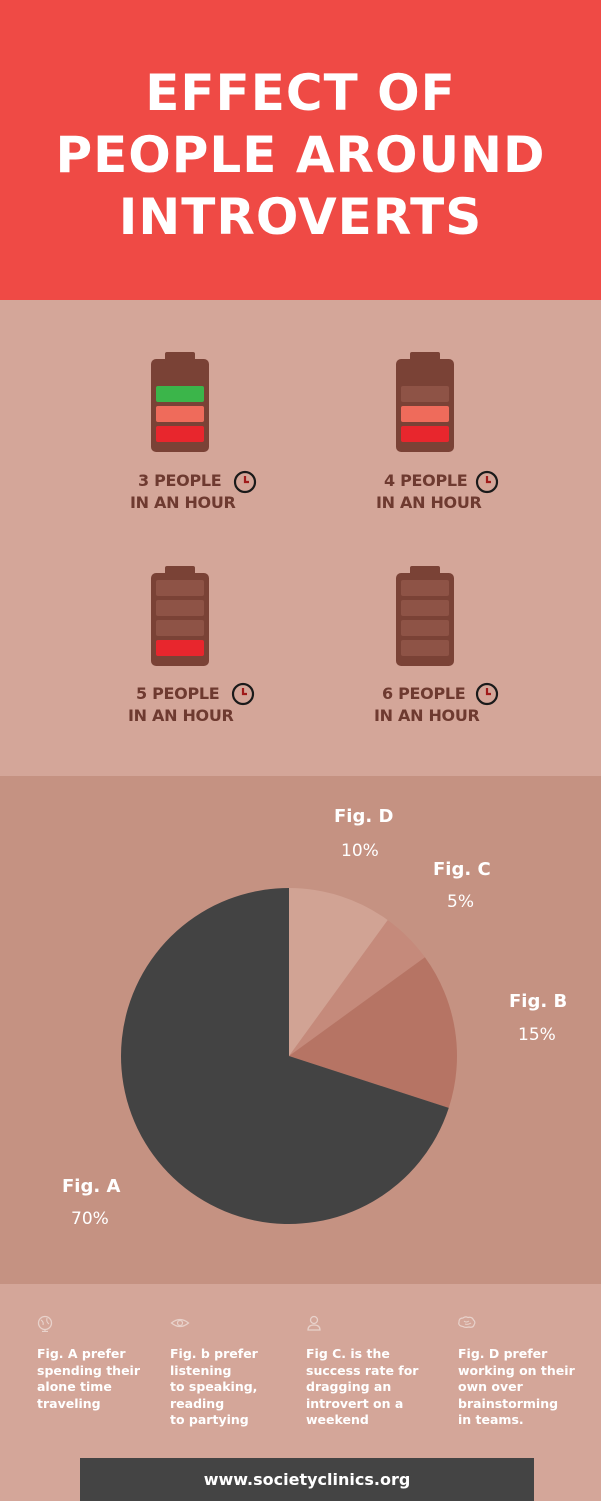 The width and height of the screenshot is (601, 1501). What do you see at coordinates (45, 1323) in the screenshot?
I see `globe-icon` at bounding box center [45, 1323].